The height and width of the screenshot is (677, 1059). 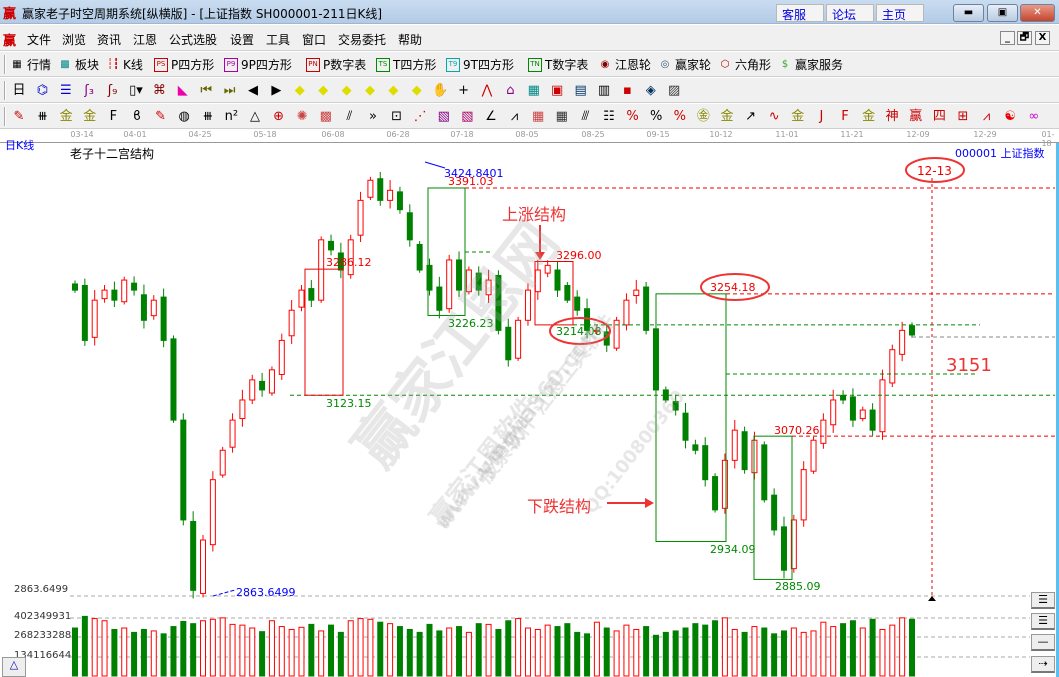 What do you see at coordinates (279, 116) in the screenshot?
I see `target-icon: ⊕` at bounding box center [279, 116].